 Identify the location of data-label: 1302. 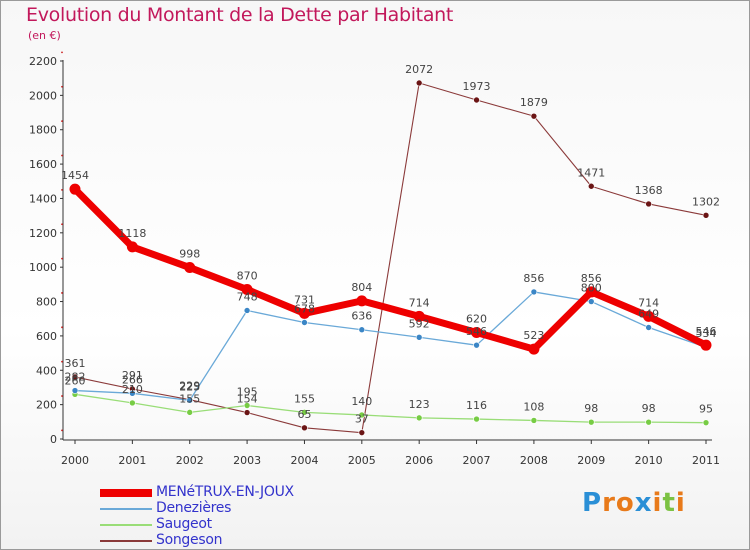
(706, 201).